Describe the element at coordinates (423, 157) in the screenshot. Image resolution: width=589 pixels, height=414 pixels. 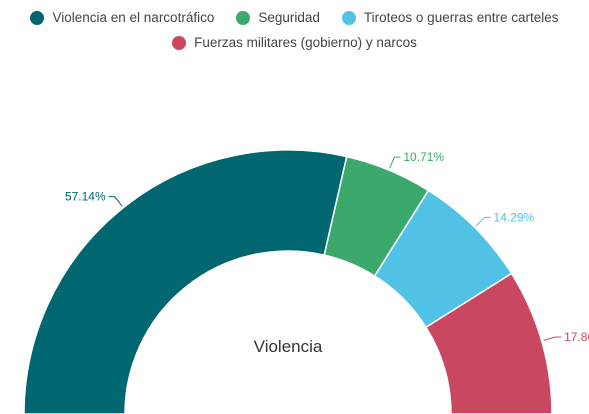
I see `data-label-1: 10.71%` at that location.